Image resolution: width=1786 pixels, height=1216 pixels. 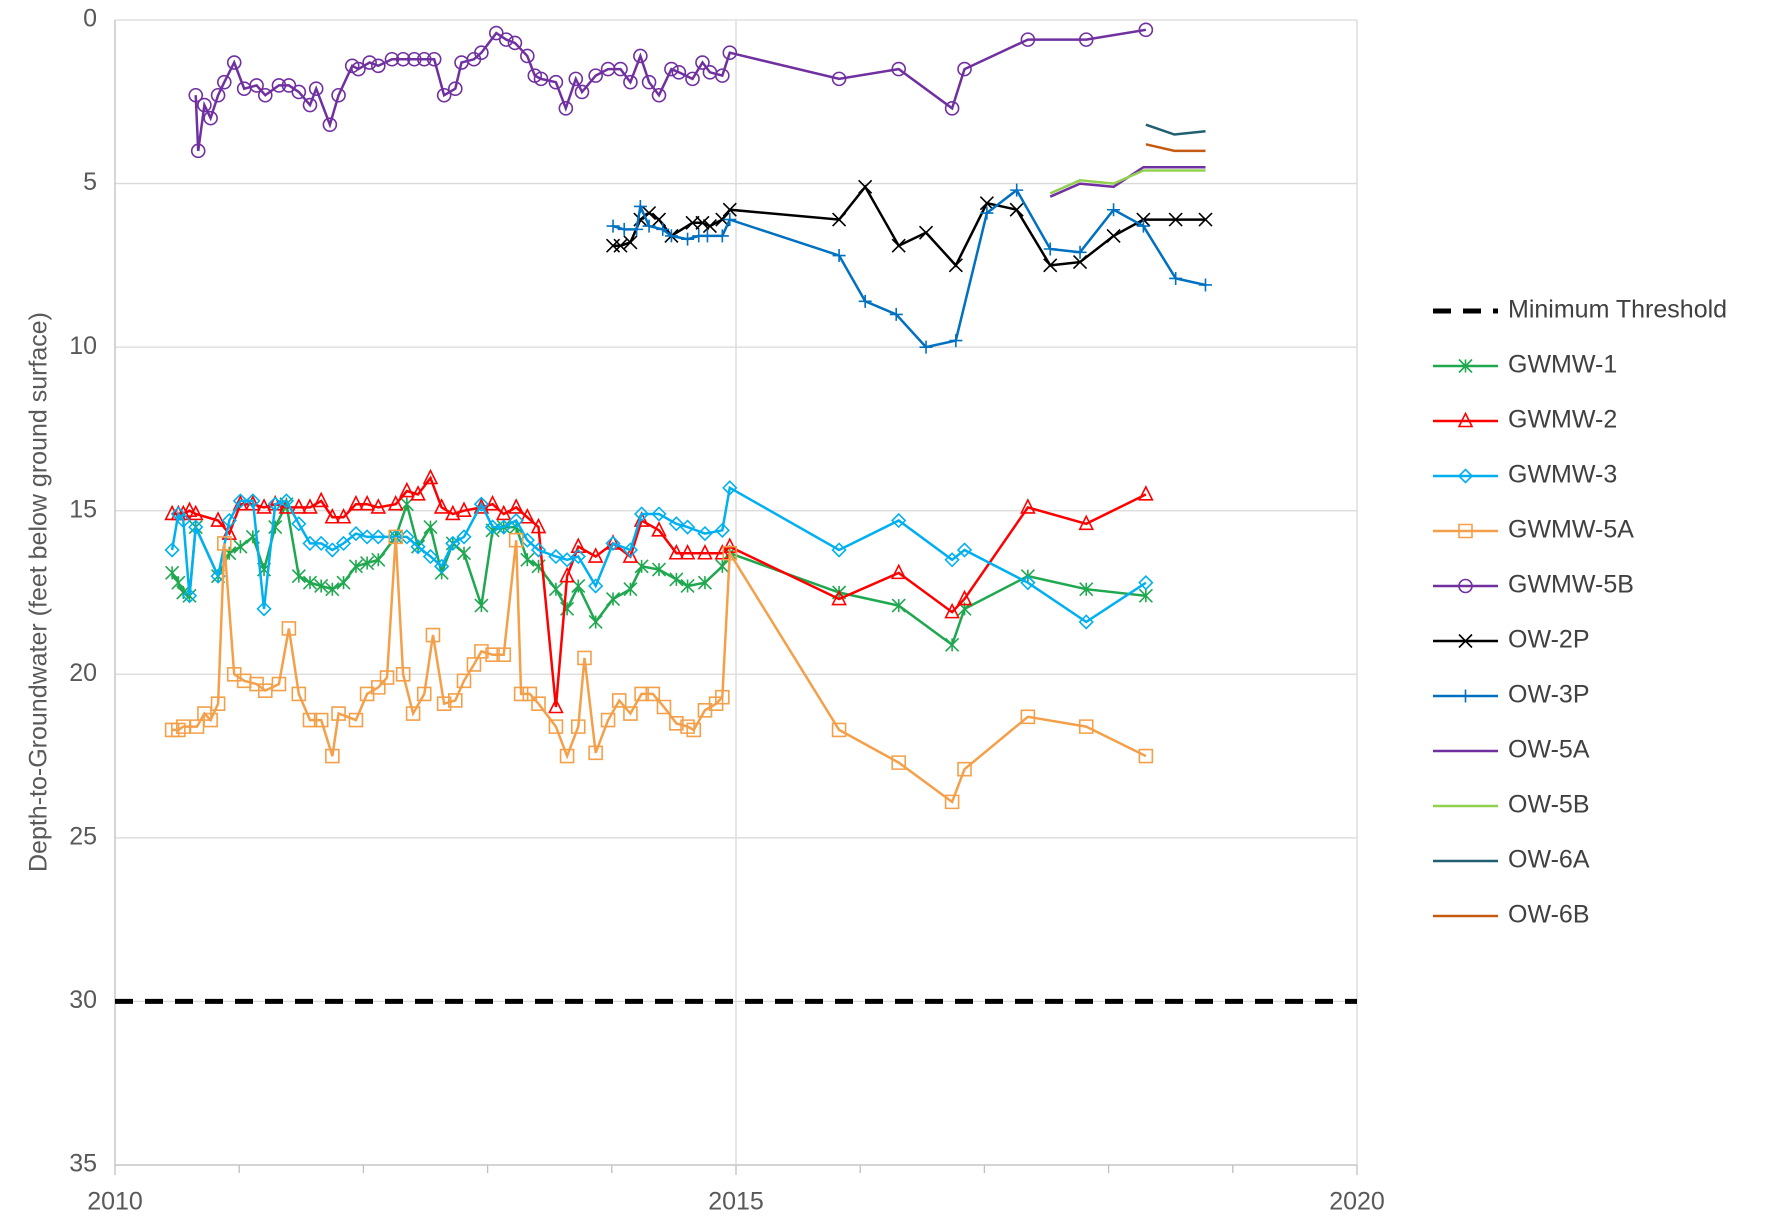 What do you see at coordinates (1562, 475) in the screenshot?
I see `legend-label: GWMW-3` at bounding box center [1562, 475].